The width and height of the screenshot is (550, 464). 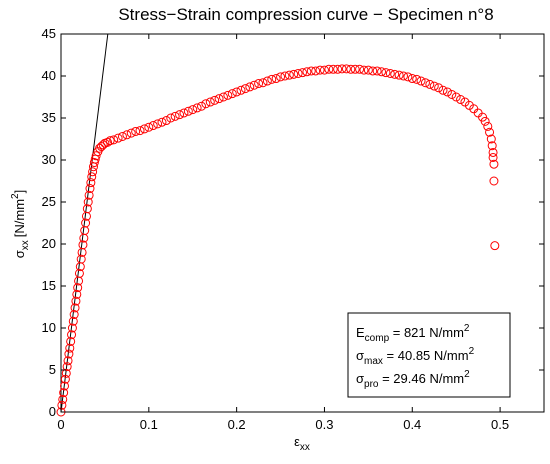 What do you see at coordinates (84, 223) in the screenshot?
I see `elastic-modulus-line` at bounding box center [84, 223].